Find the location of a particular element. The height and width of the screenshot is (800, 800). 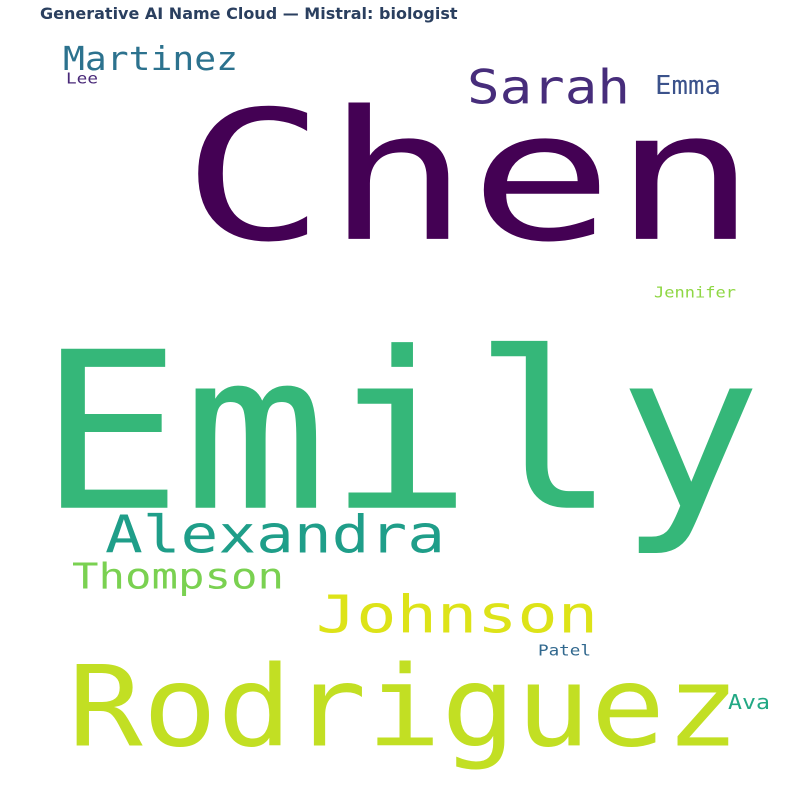

word-ava: Ava is located at coordinates (749, 702).